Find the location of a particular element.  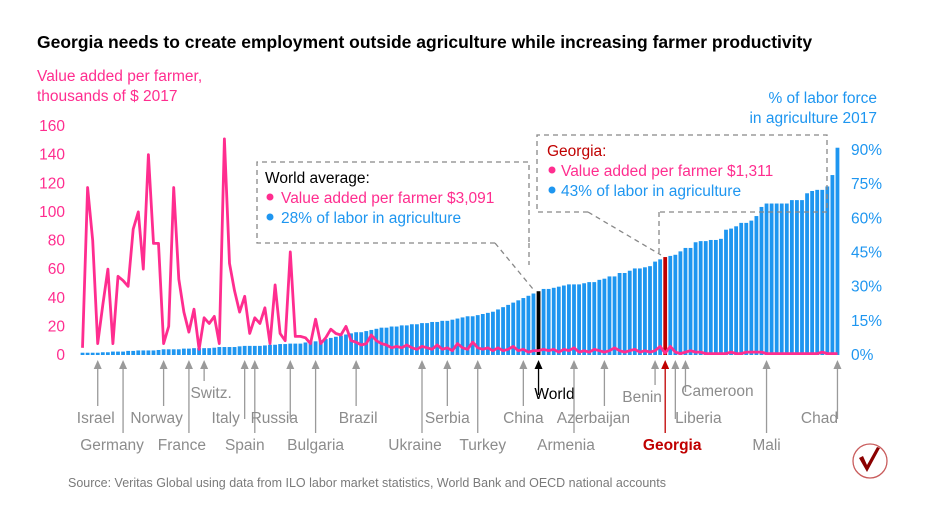

country-marker: China is located at coordinates (523, 393).